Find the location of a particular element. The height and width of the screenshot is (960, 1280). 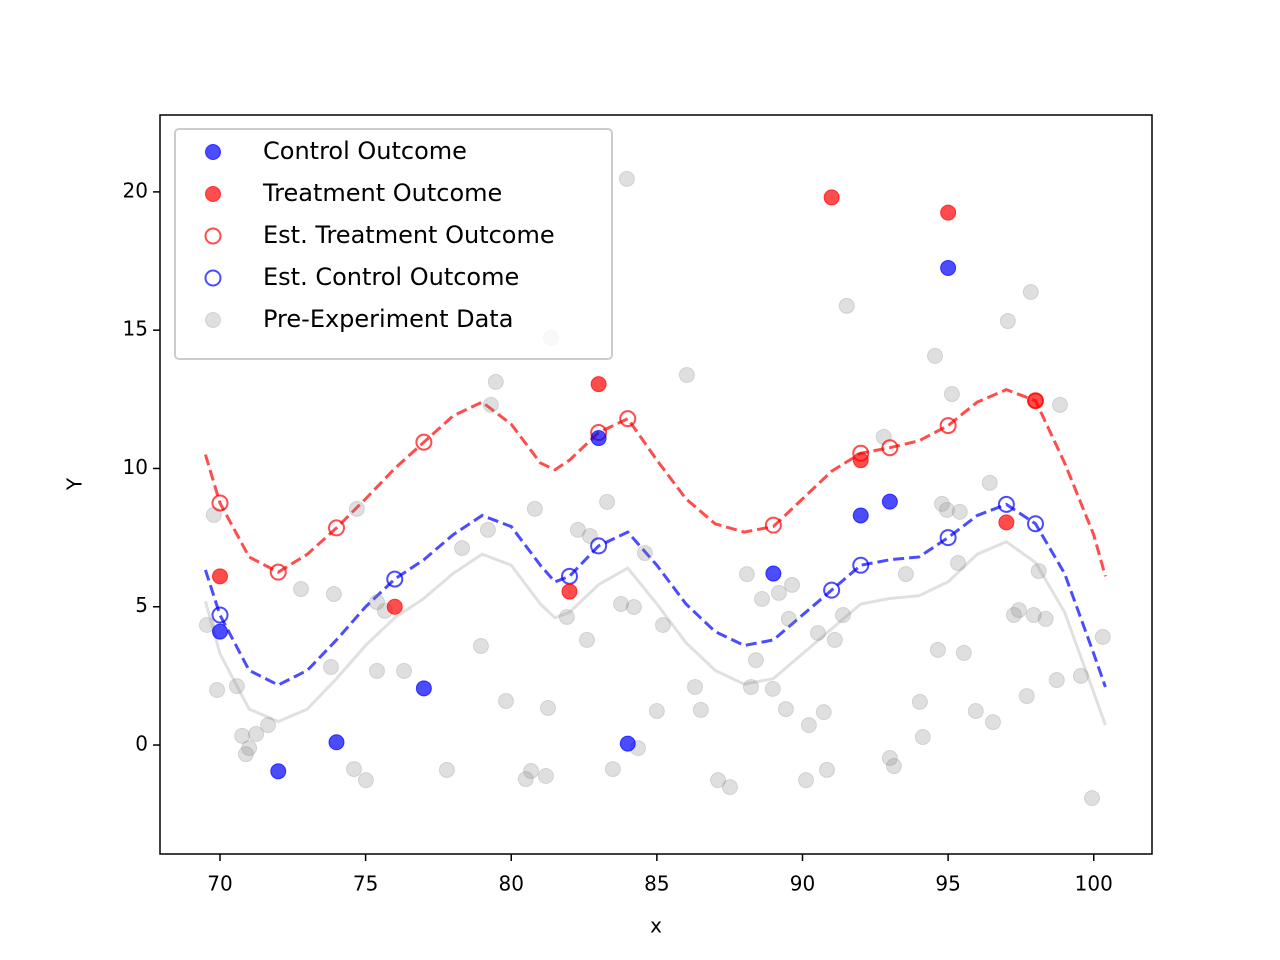

y-tick-label: 10 is located at coordinates (135, 467).